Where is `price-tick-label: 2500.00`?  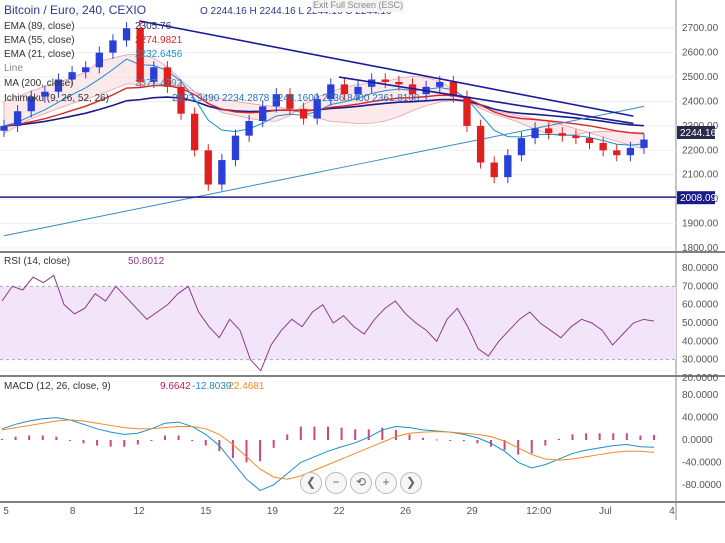 price-tick-label: 2500.00 is located at coordinates (700, 77).